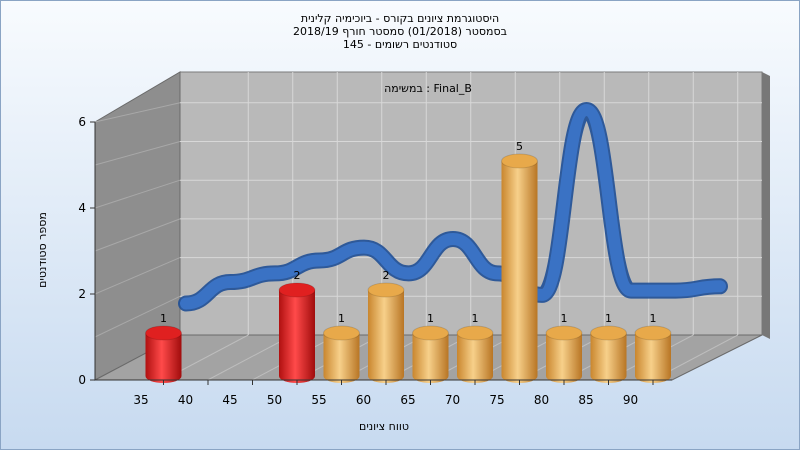 The image size is (800, 450). I want to click on y-tick-label: 0, so click(82, 380).